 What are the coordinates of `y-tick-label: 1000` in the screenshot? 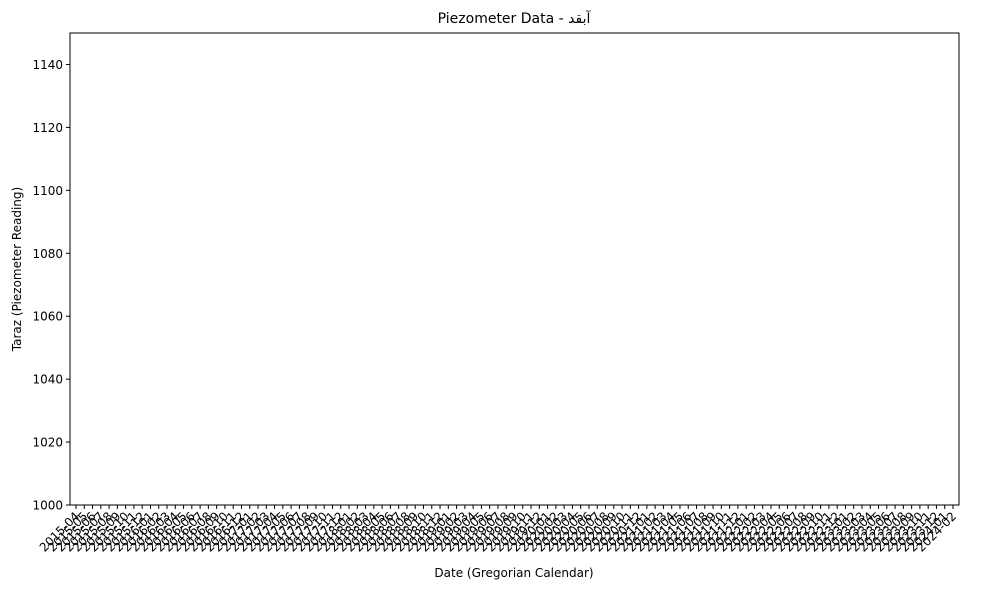 It's located at (47, 506).